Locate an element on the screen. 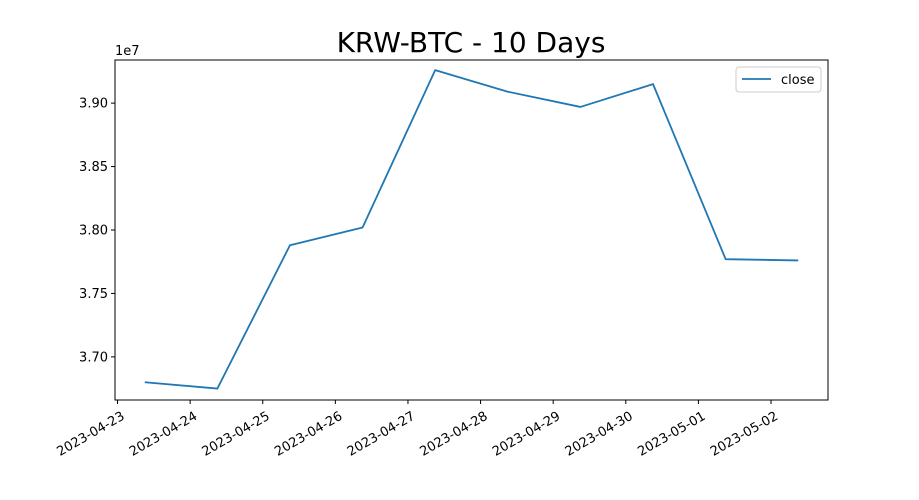  legend-label-close: close is located at coordinates (797, 80).